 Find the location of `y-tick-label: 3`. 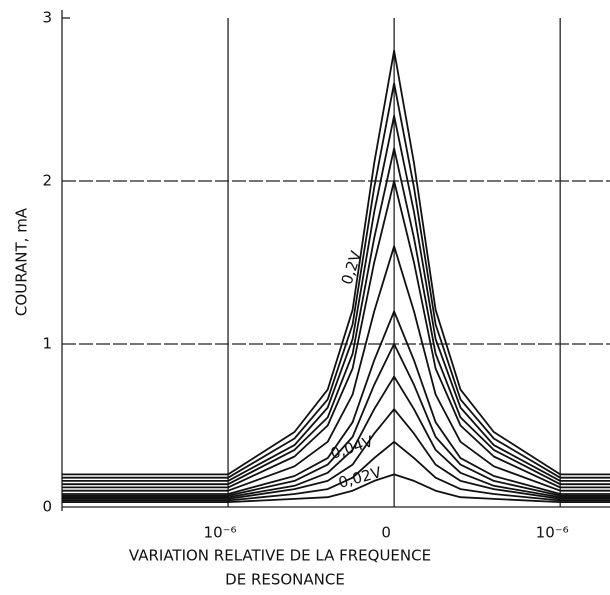

y-tick-label: 3 is located at coordinates (47, 18).